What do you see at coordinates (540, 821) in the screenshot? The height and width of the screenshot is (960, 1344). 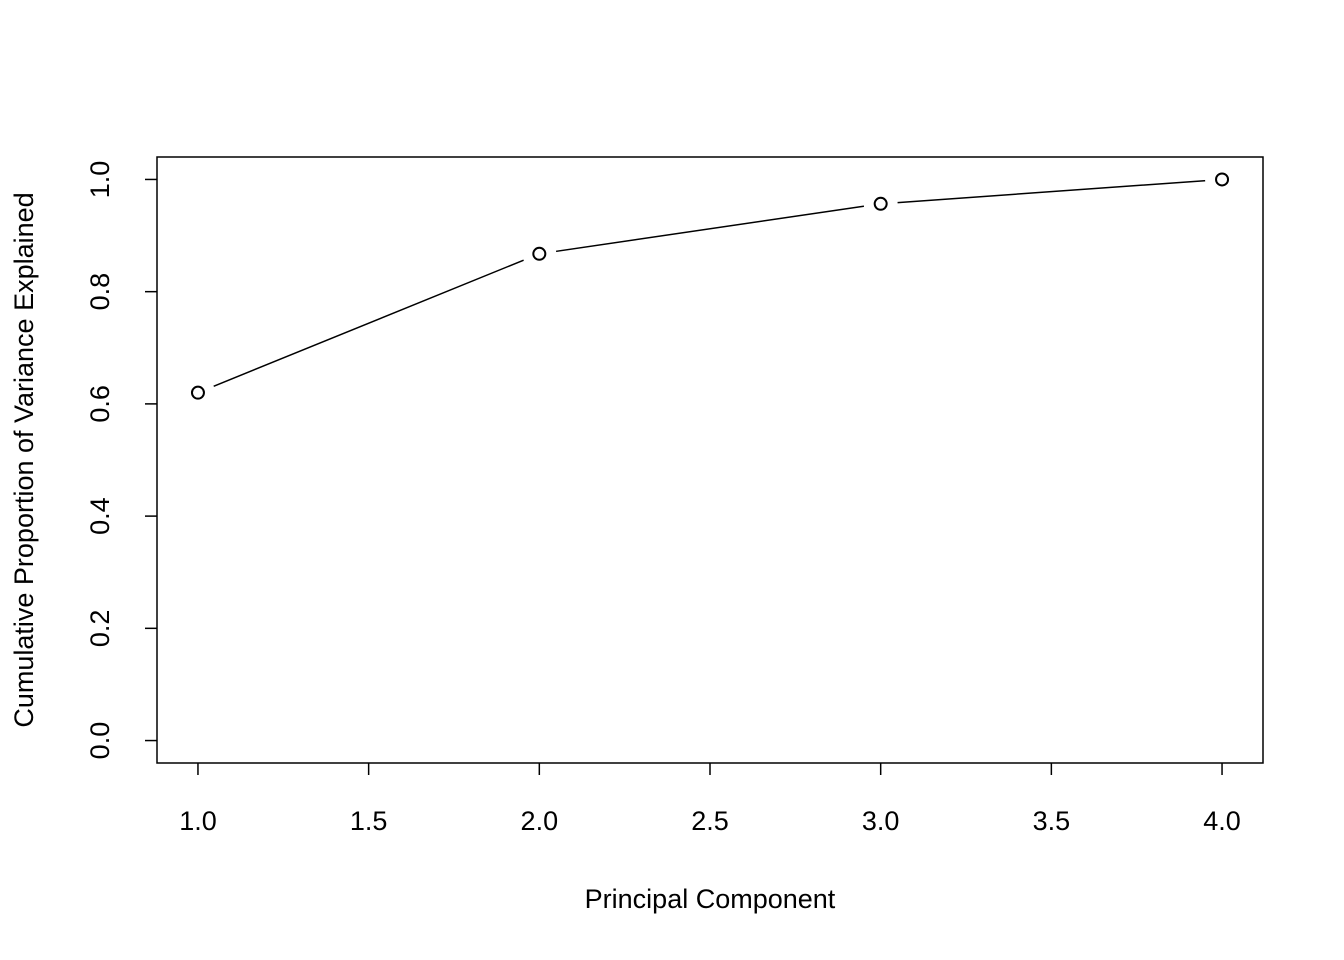 I see `x-tick-label: 2.0` at bounding box center [540, 821].